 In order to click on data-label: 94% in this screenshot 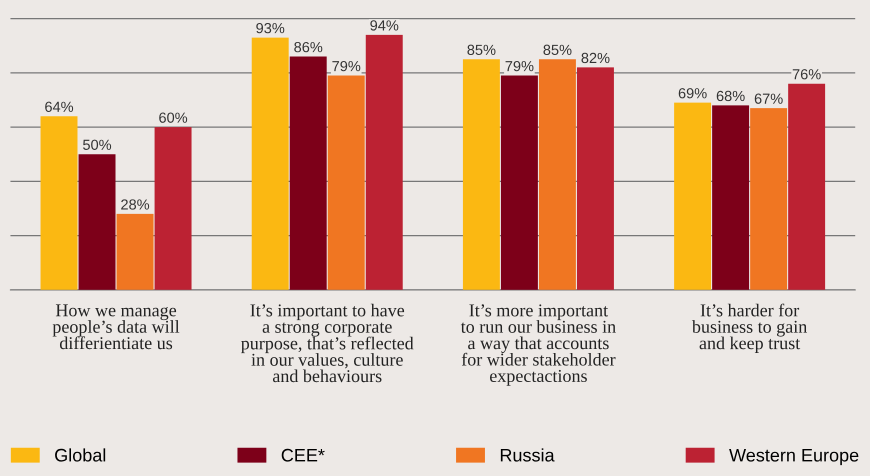, I will do `click(384, 25)`.